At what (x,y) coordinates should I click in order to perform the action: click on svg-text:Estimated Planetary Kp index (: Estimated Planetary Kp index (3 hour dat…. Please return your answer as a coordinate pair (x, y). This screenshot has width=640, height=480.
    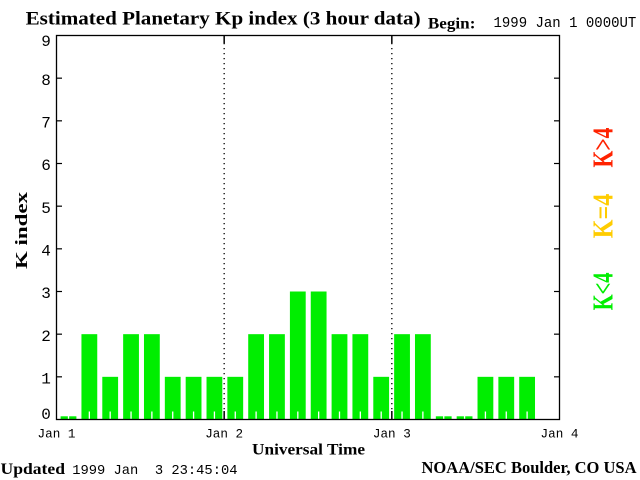
    Looking at the image, I should click on (223, 18).